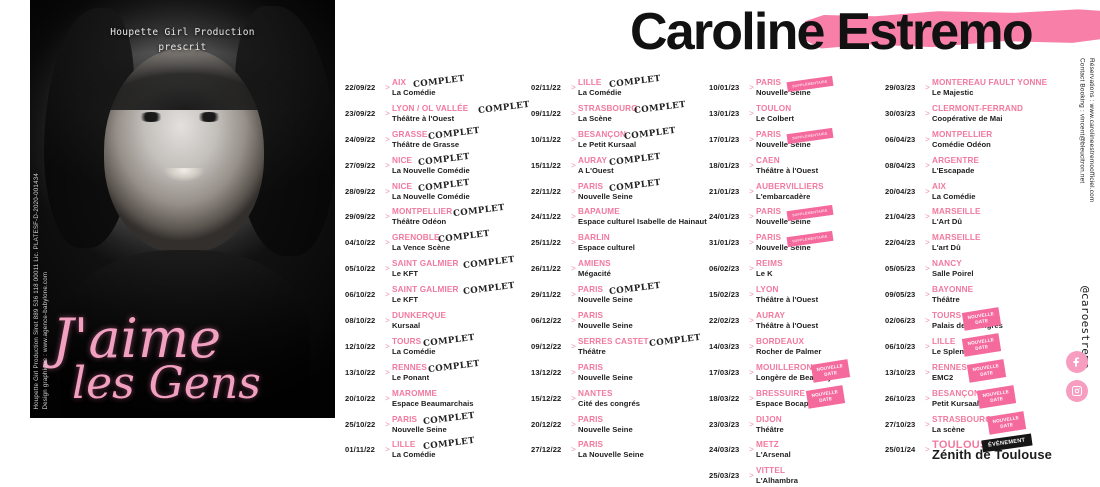 Image resolution: width=1100 pixels, height=487 pixels. What do you see at coordinates (438, 241) in the screenshot?
I see `tour-date-row: 04/10/22 > GRENOBLE La Vence Scène COMPLET` at bounding box center [438, 241].